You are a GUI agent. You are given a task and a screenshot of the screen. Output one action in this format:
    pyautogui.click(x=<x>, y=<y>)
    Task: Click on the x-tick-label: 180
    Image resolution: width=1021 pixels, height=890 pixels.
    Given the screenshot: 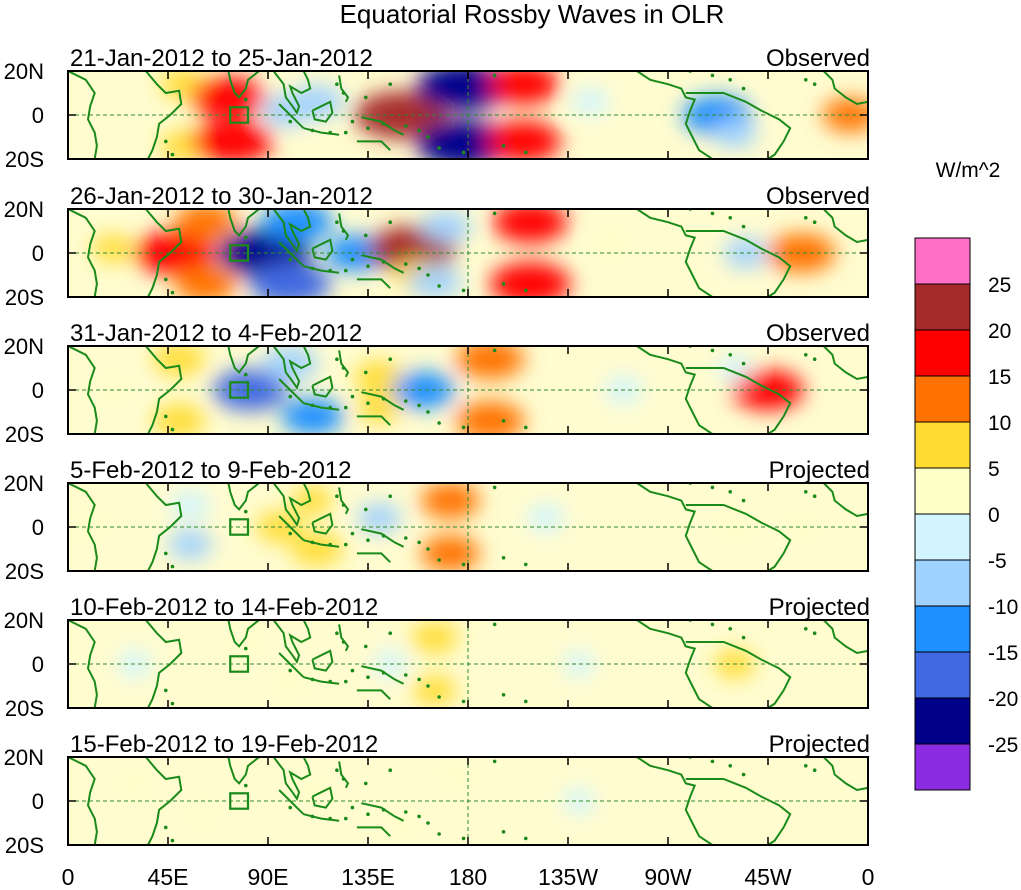 What is the action you would take?
    pyautogui.click(x=468, y=877)
    